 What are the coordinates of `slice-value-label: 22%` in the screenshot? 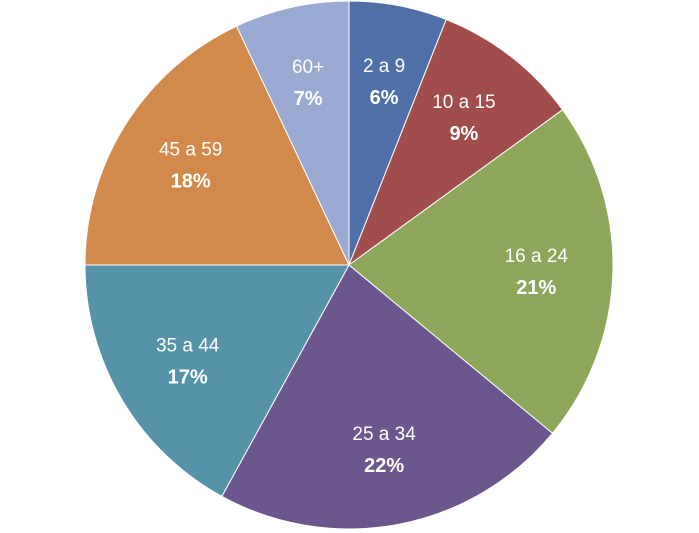 It's located at (384, 466).